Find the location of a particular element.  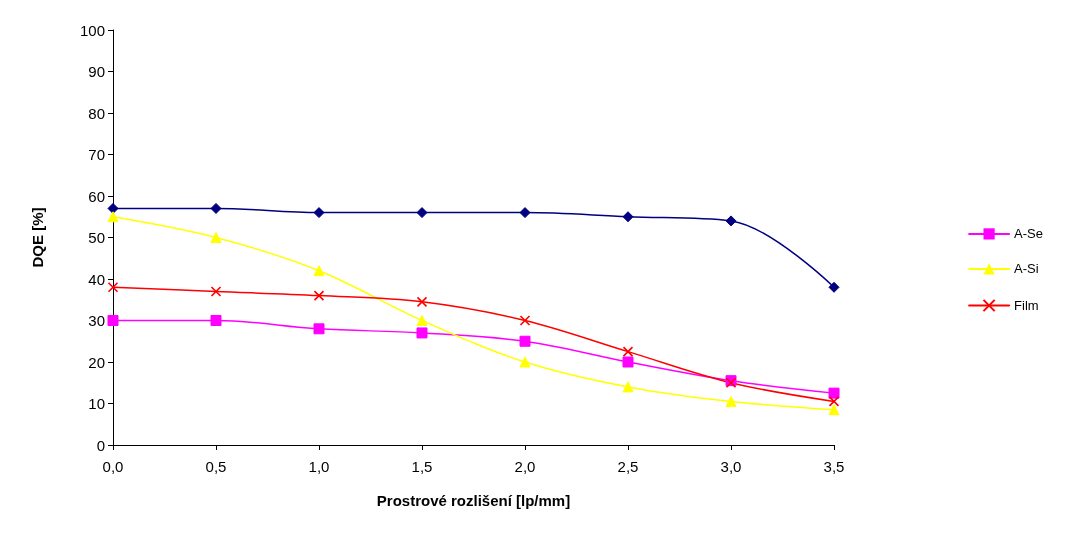

x-tick-label: 3,0 is located at coordinates (731, 466).